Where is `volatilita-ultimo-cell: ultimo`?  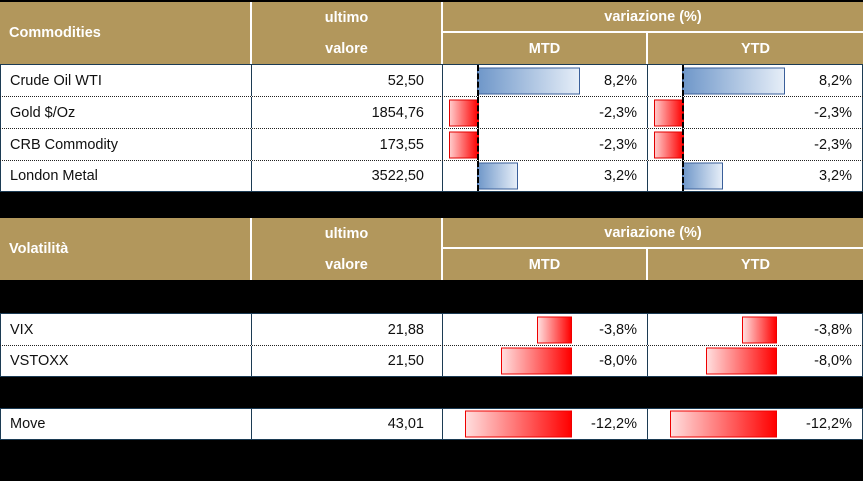 volatilita-ultimo-cell: ultimo is located at coordinates (347, 233).